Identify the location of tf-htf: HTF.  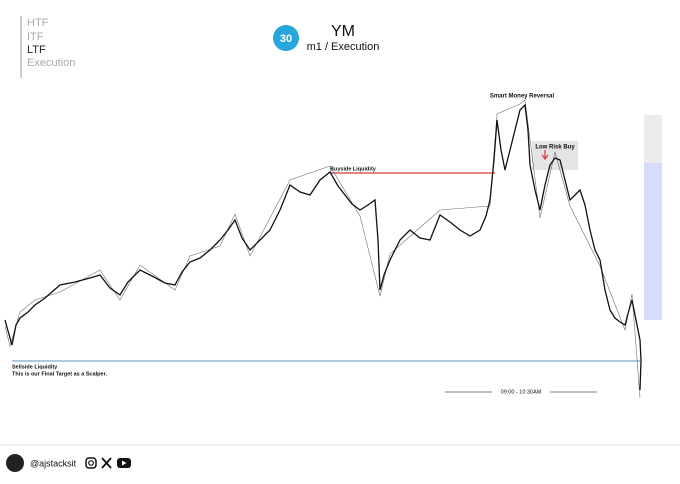
(38, 23).